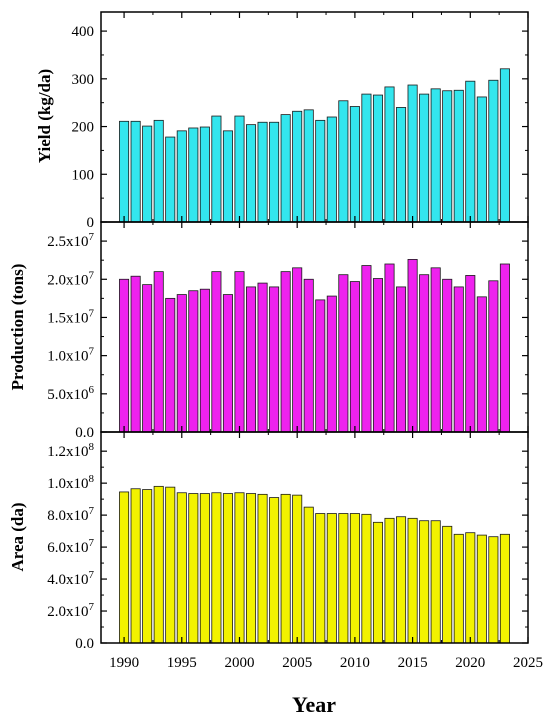  I want to click on bar-2003, so click(274, 359).